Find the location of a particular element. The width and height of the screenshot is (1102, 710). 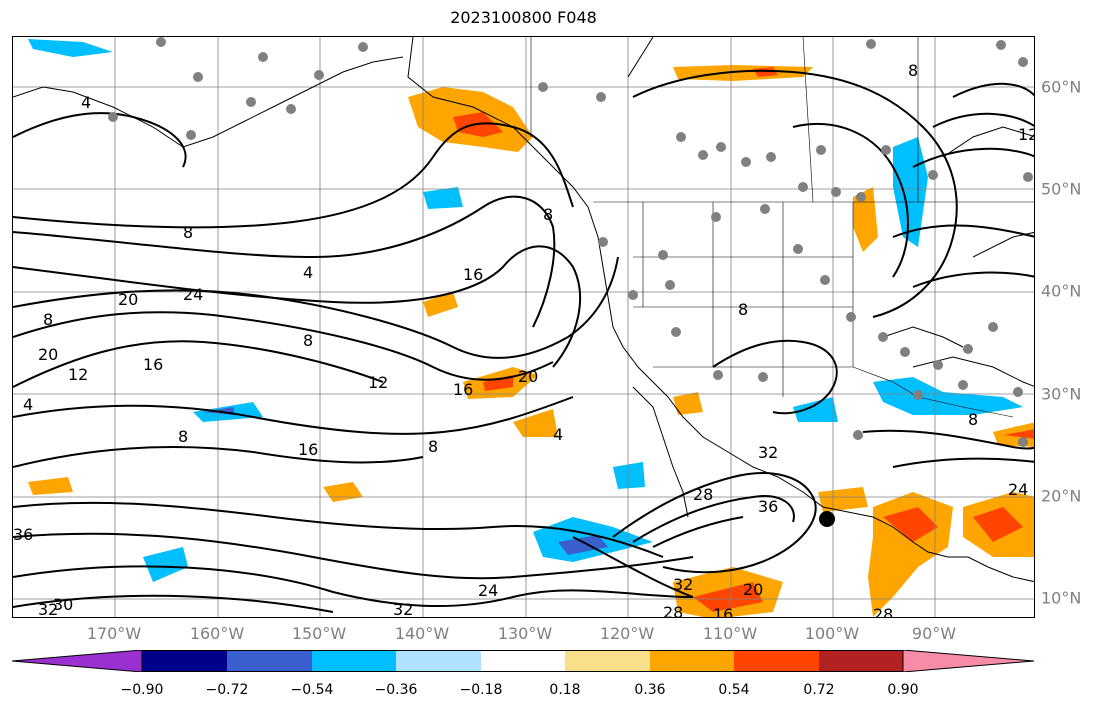

colorbar-tick: −0.18 is located at coordinates (481, 690).